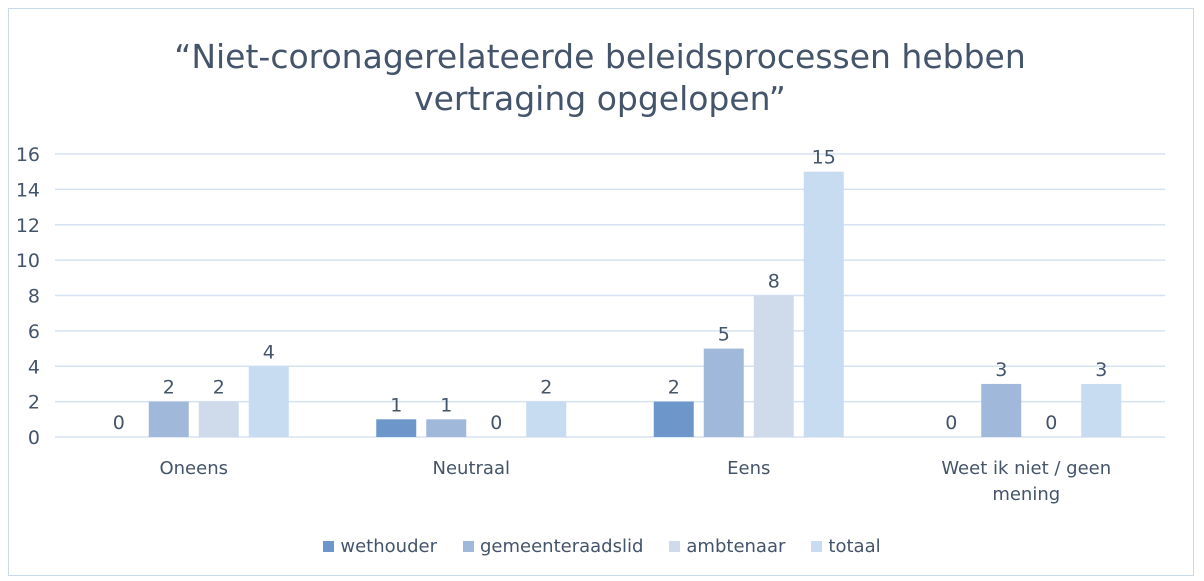  I want to click on legend: wethouder gemeenteraadslid ambtenaar totaal, so click(602, 546).